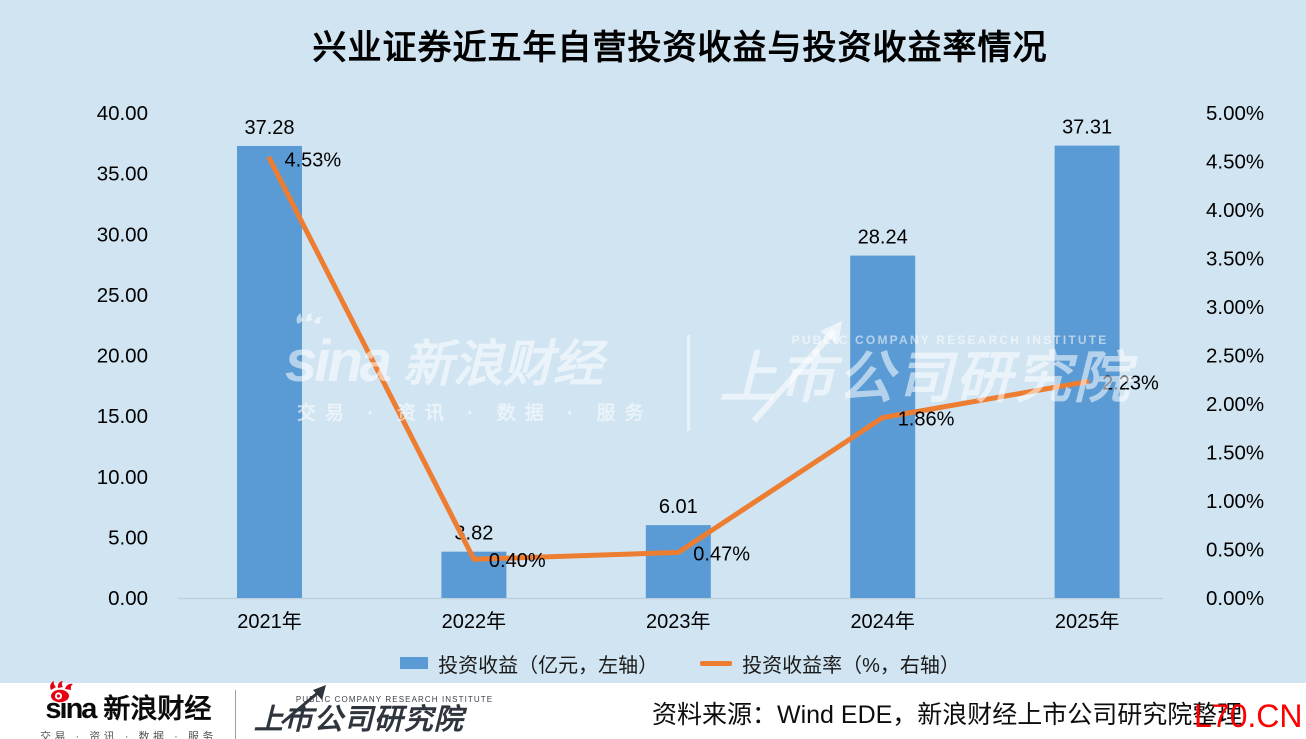 This screenshot has width=1306, height=739. What do you see at coordinates (122, 356) in the screenshot?
I see `left-axis-tick-label: 20.00` at bounding box center [122, 356].